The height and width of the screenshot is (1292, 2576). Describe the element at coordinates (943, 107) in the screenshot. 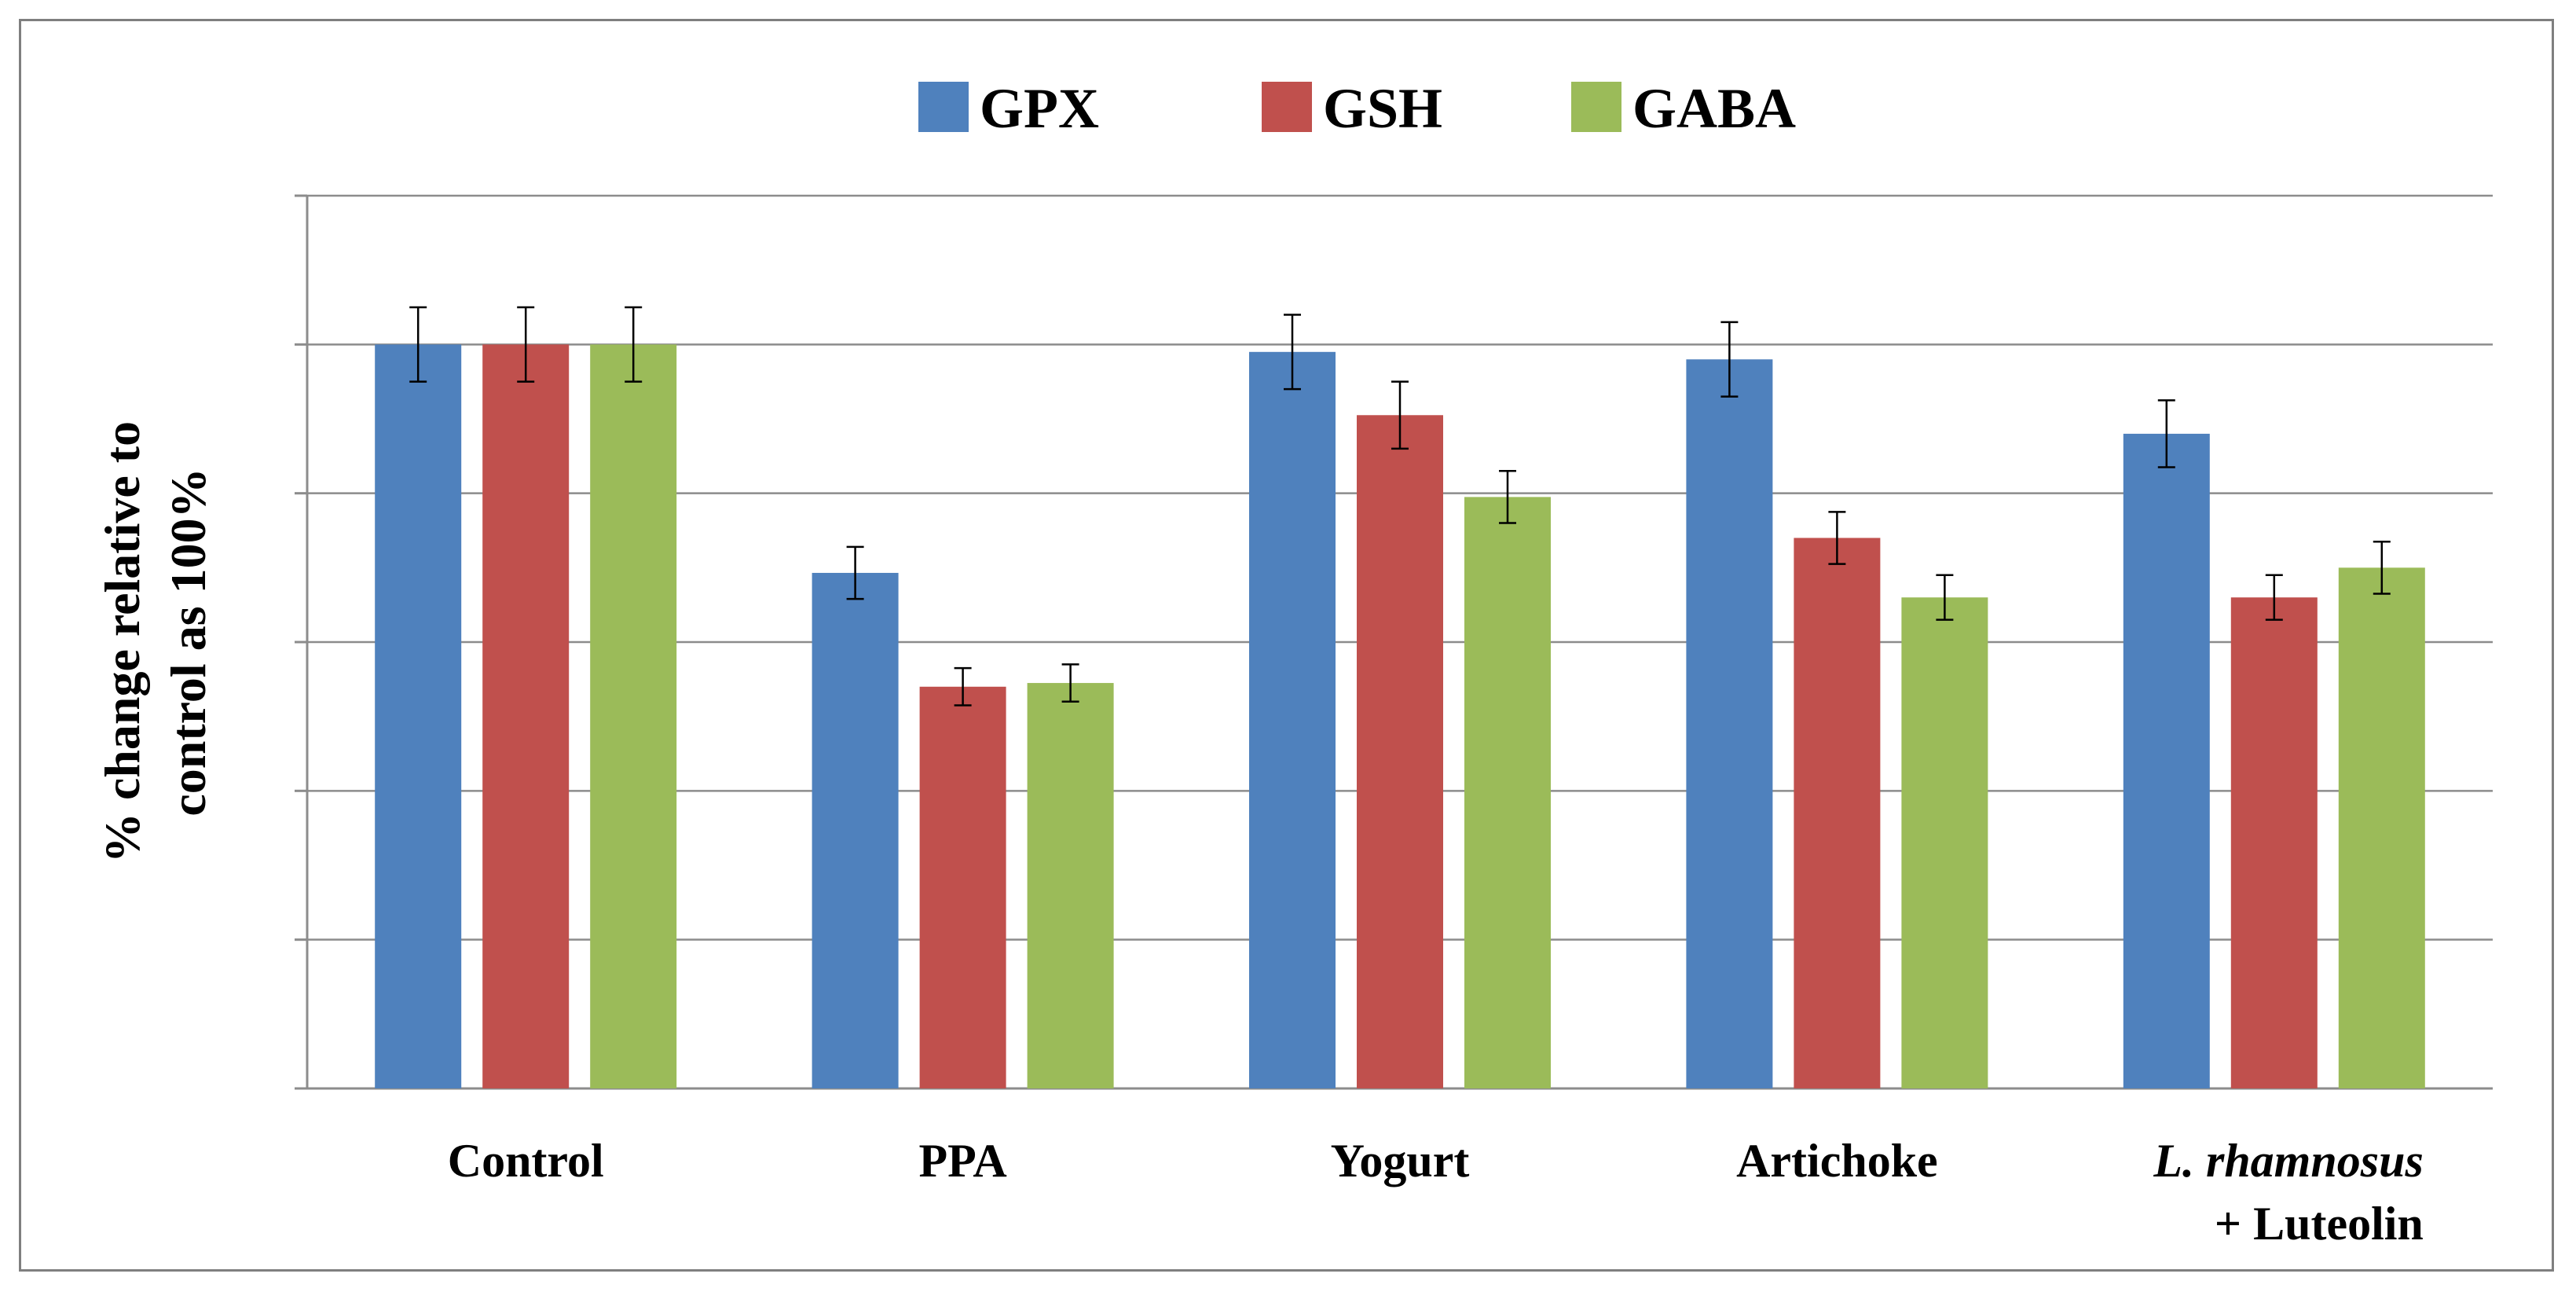

I see `legend-swatch-gpx` at that location.